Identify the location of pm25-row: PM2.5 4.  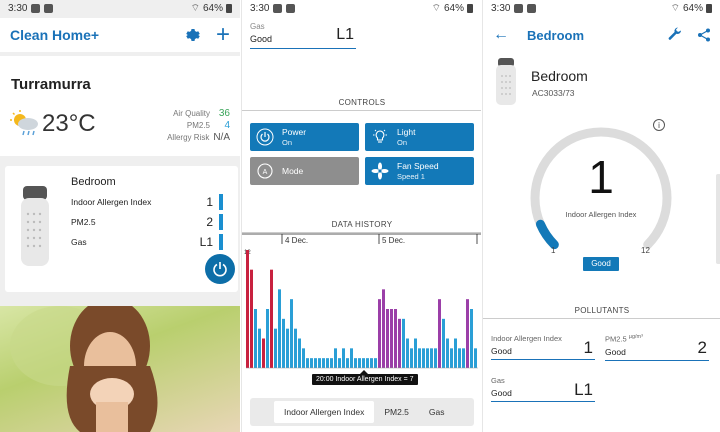
(208, 125).